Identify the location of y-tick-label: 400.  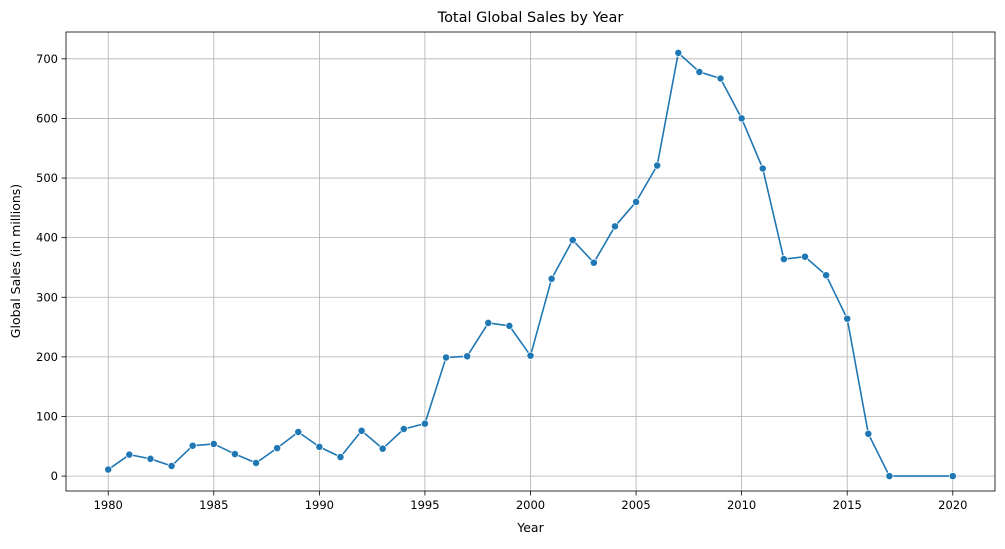
(47, 238).